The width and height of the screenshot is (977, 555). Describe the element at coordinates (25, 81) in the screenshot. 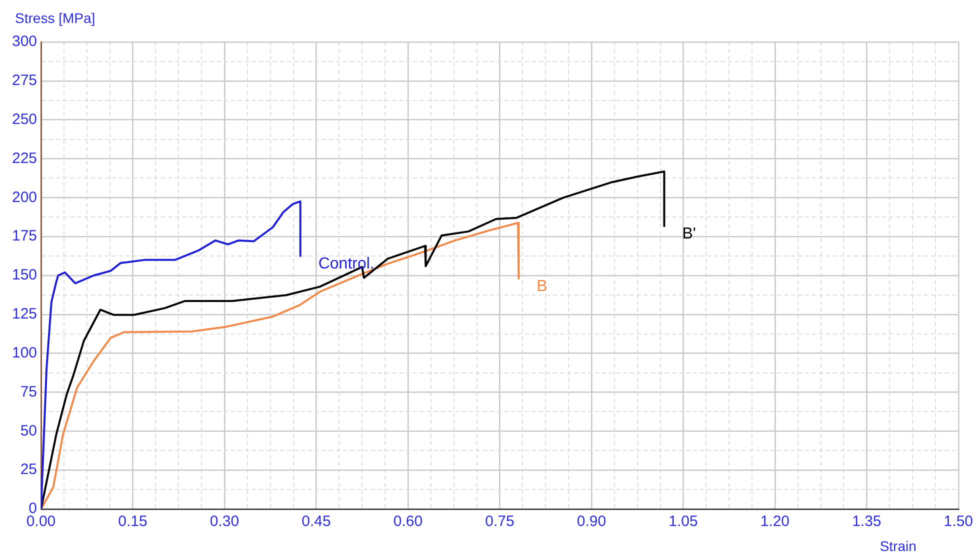

I see `y-tick-label: 275` at that location.